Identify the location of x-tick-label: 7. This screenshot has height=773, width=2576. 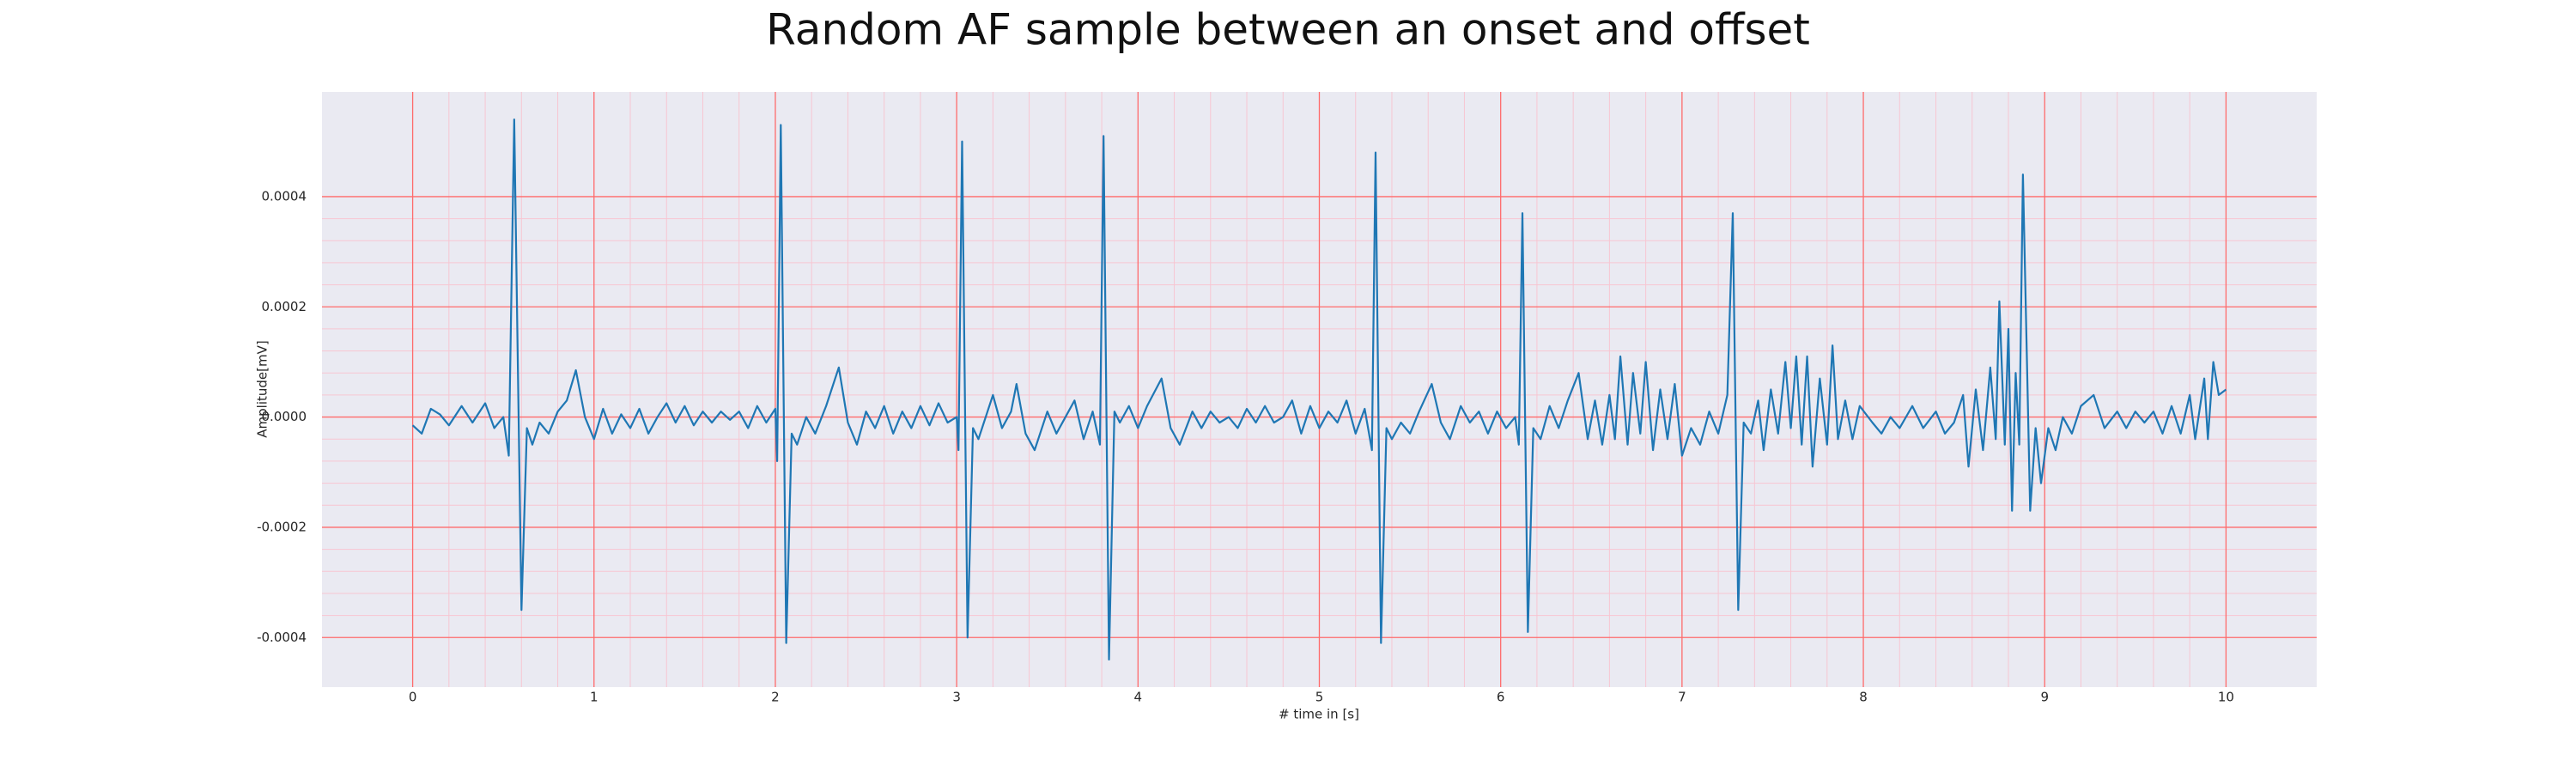
(1682, 697).